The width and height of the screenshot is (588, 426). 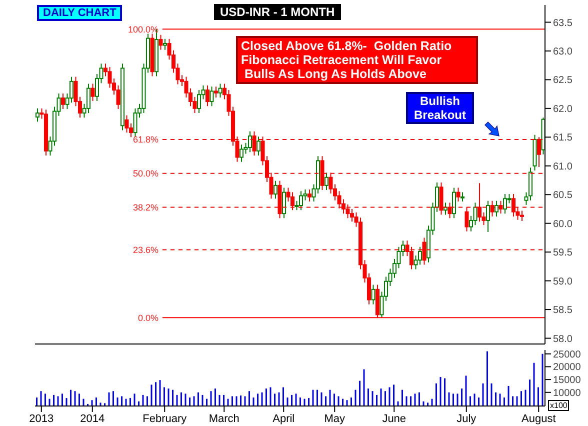 What do you see at coordinates (145, 249) in the screenshot?
I see `annotation: 23.6%` at bounding box center [145, 249].